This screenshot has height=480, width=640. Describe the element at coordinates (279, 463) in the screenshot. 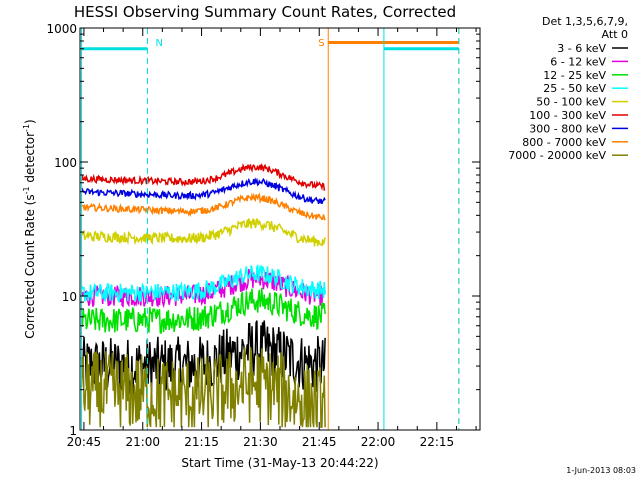

I see `x-axis-label: Start Time (31-May-13 20:44:22)` at that location.